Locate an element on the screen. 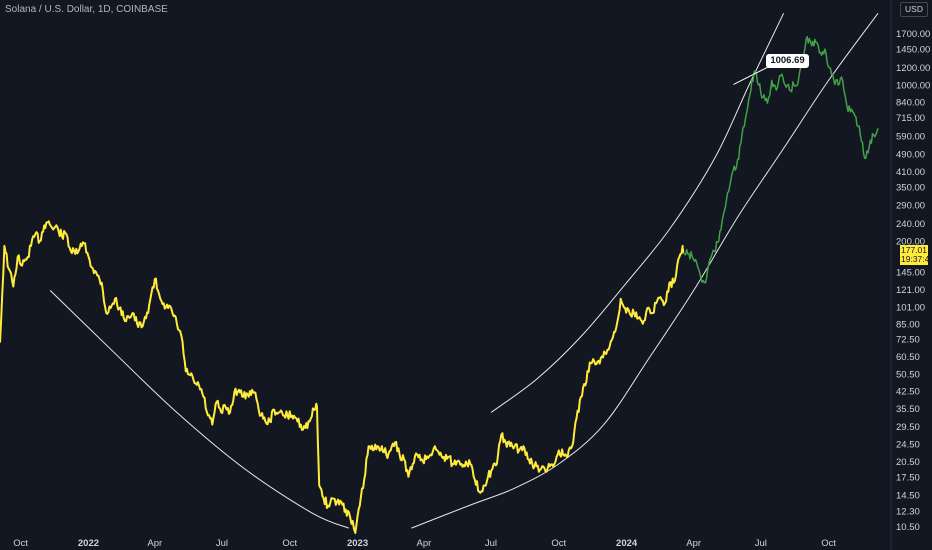  y-tick-label: 101.00 is located at coordinates (910, 308).